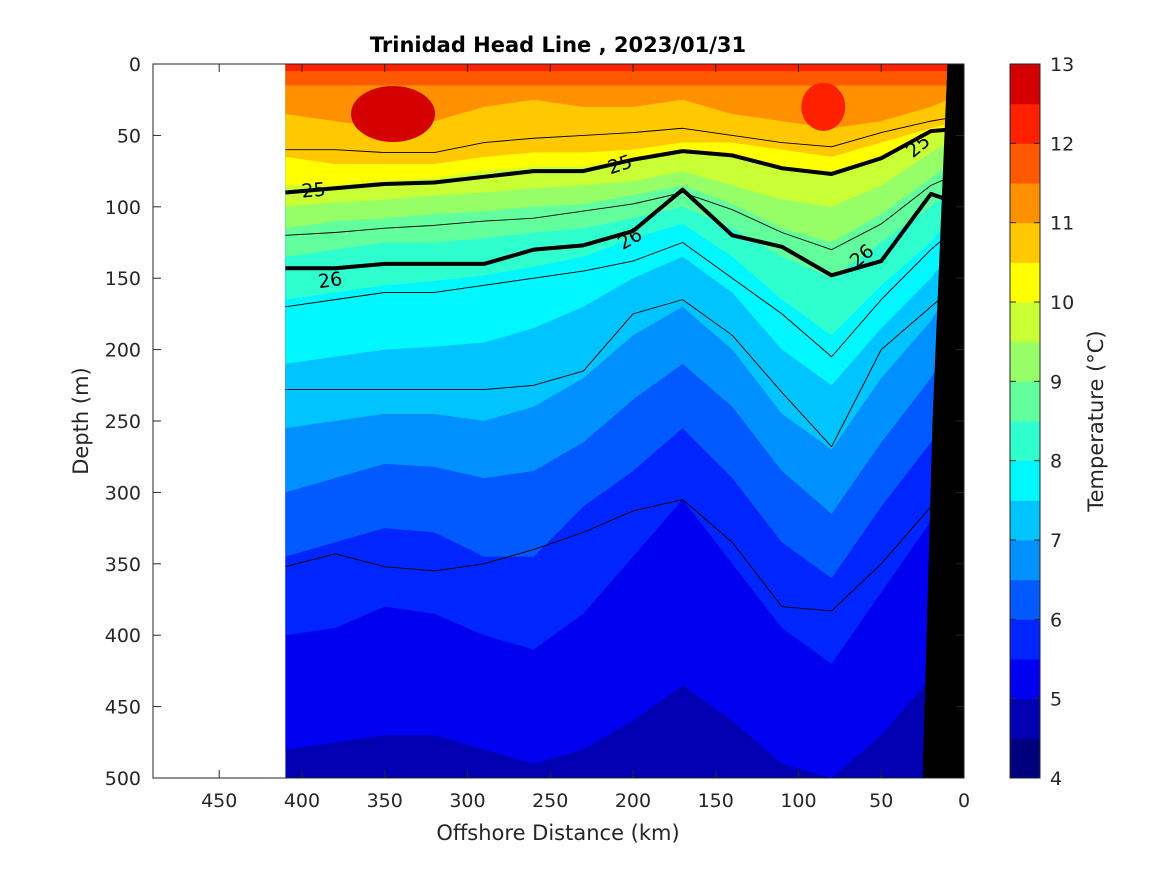 The height and width of the screenshot is (875, 1167). What do you see at coordinates (1056, 700) in the screenshot?
I see `colorbar-tick-label-5: 5` at bounding box center [1056, 700].